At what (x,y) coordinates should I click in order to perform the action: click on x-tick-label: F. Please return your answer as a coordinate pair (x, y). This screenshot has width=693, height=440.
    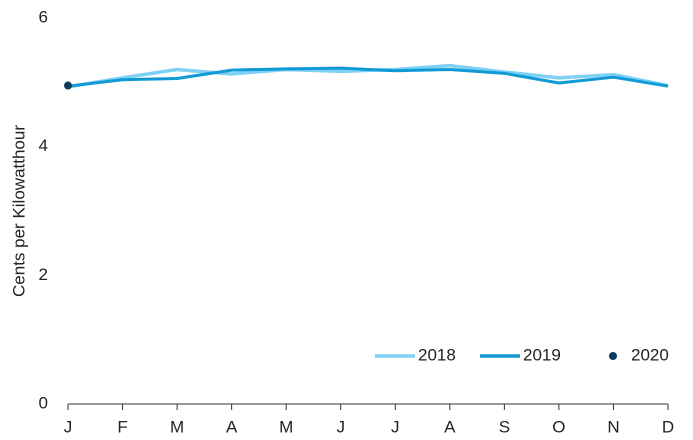
    Looking at the image, I should click on (122, 426).